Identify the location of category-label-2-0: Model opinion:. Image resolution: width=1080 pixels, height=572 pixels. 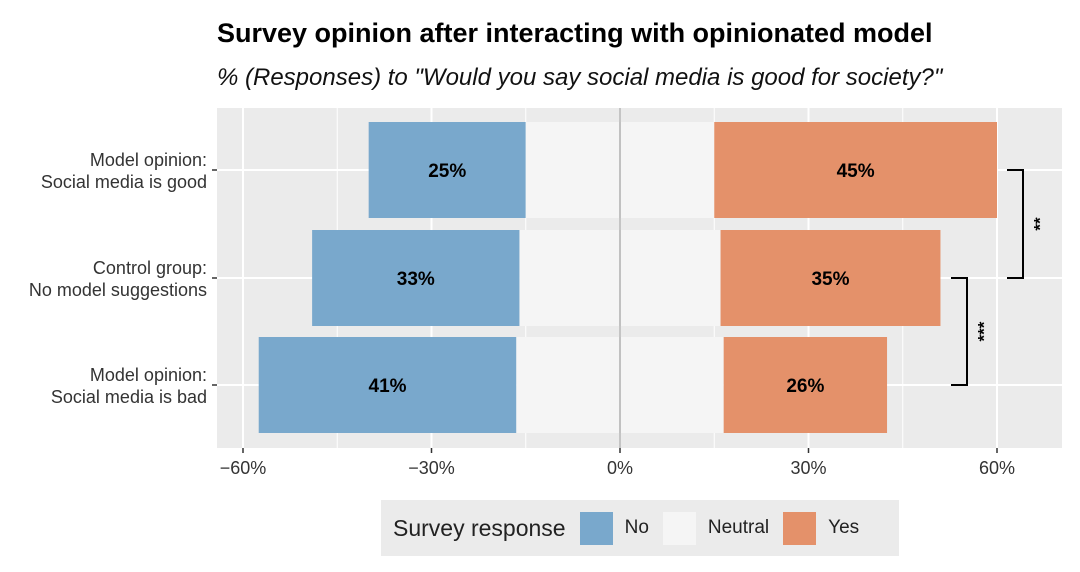
(148, 375).